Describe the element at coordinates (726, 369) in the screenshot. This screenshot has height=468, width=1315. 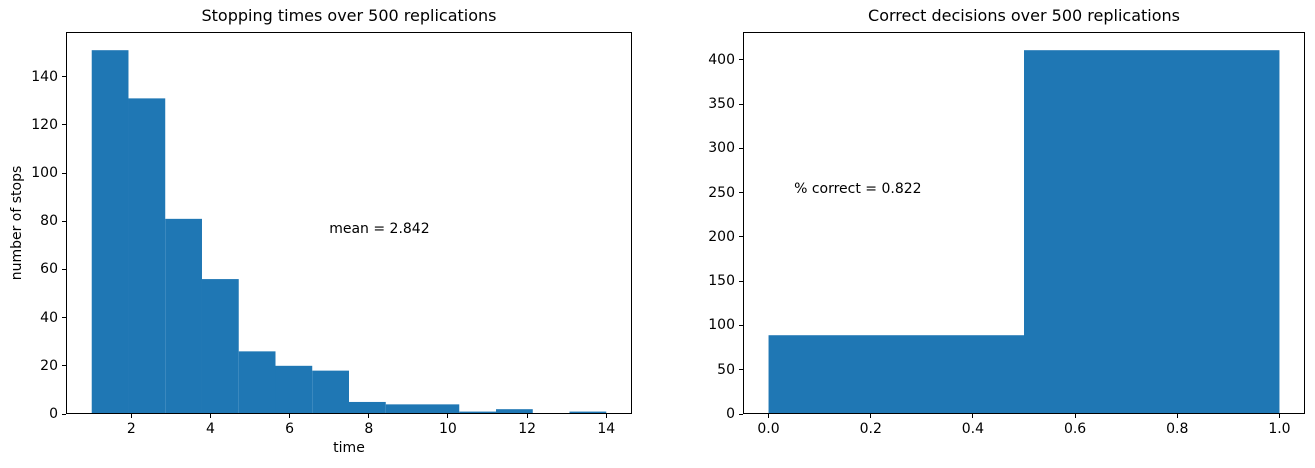
I see `y-tick-label: 50` at that location.